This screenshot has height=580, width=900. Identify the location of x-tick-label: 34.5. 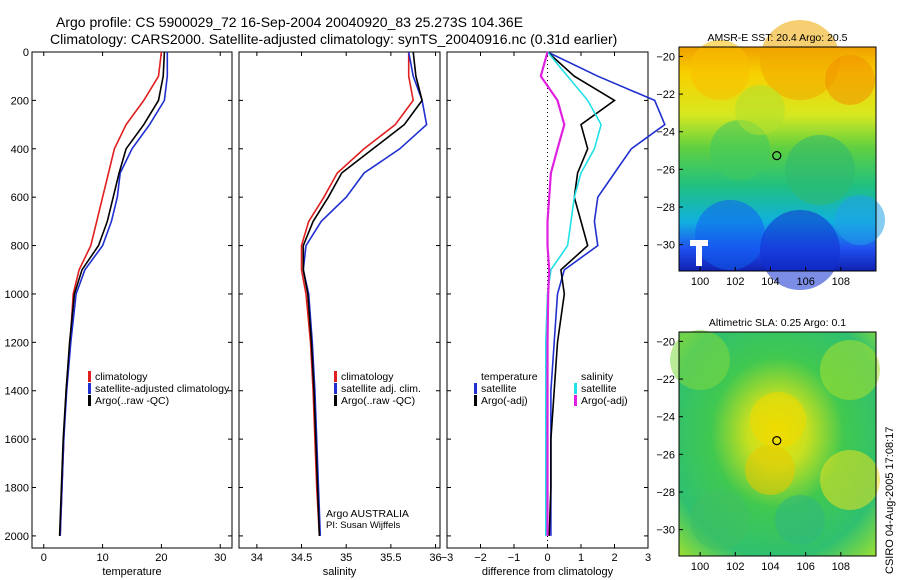
(301, 558).